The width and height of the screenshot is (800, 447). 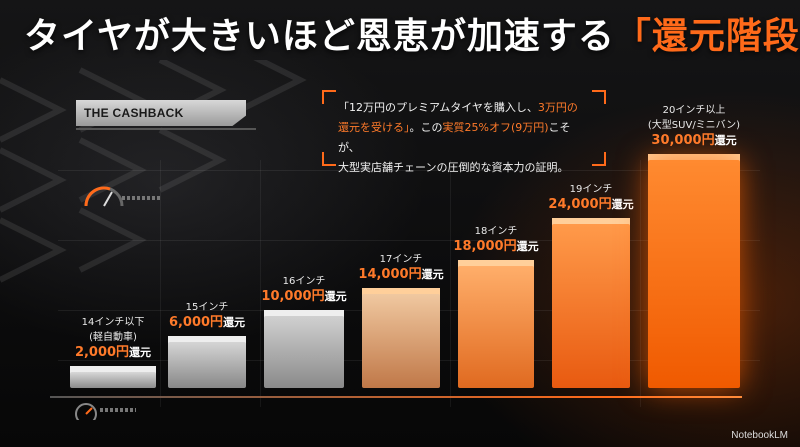 I want to click on step-label: 15インチ 6,000円還元, so click(x=207, y=315).